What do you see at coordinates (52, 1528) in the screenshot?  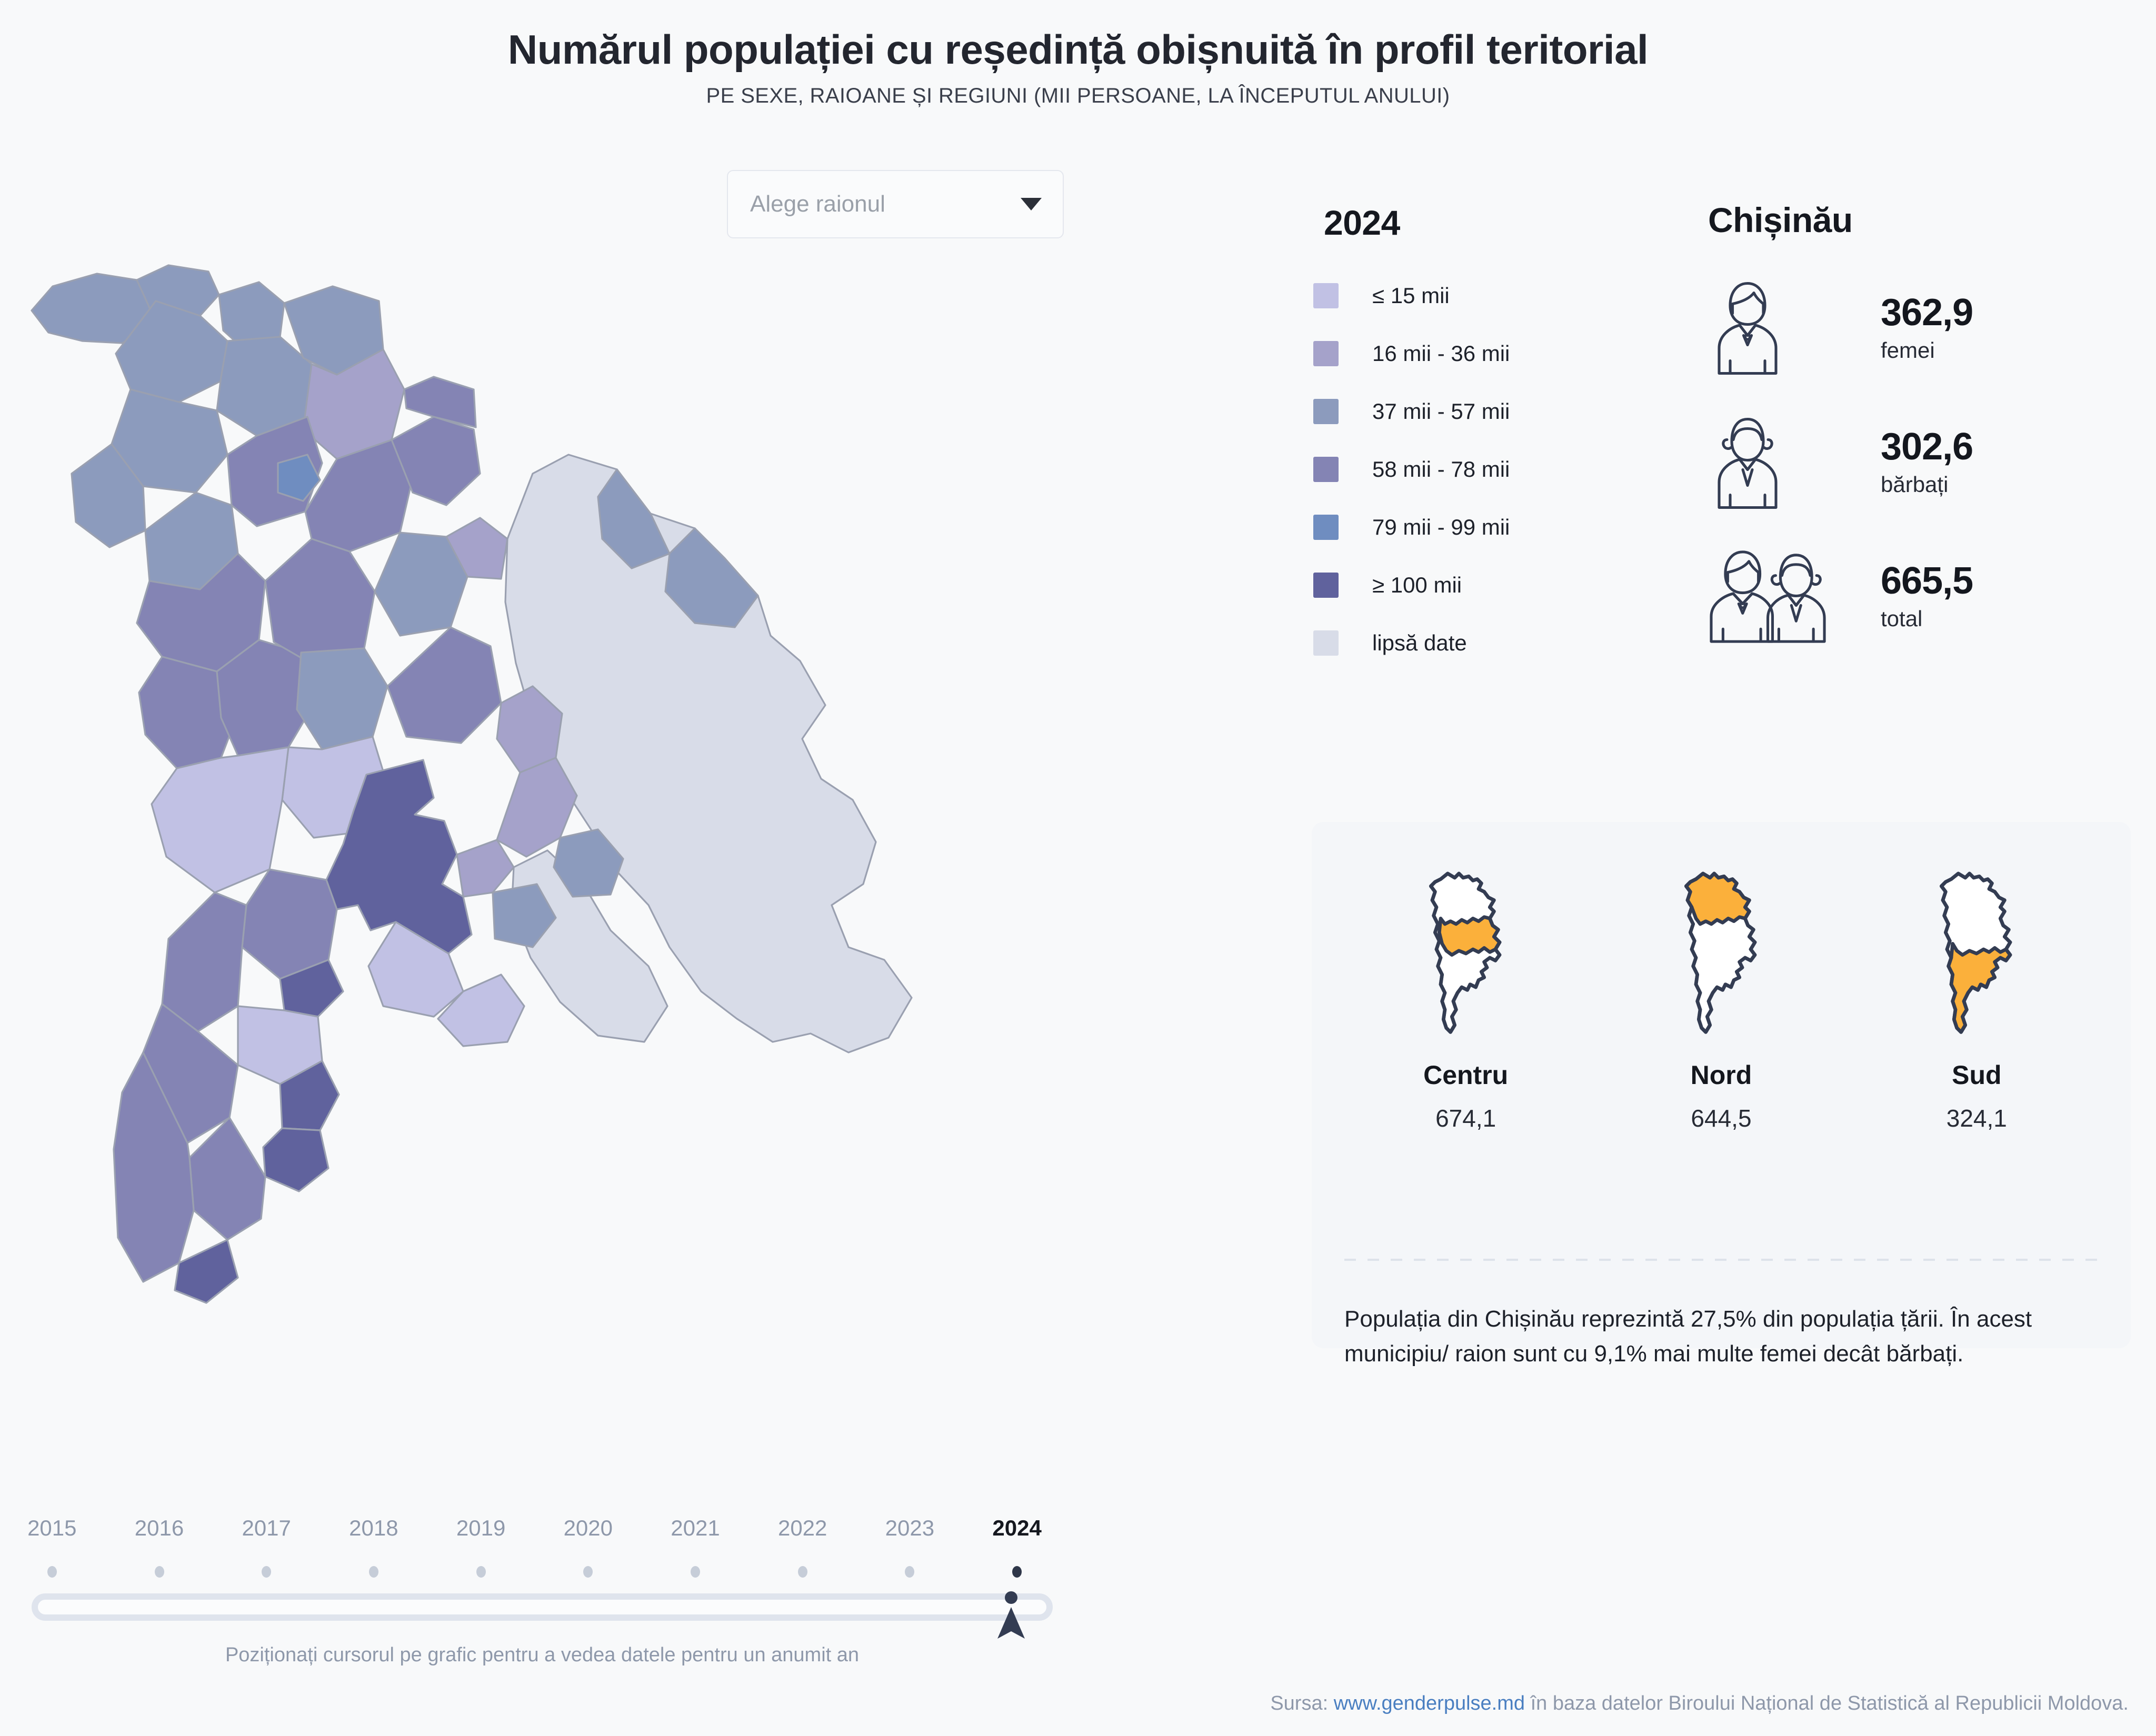 I see `year-label-2015: 2015` at bounding box center [52, 1528].